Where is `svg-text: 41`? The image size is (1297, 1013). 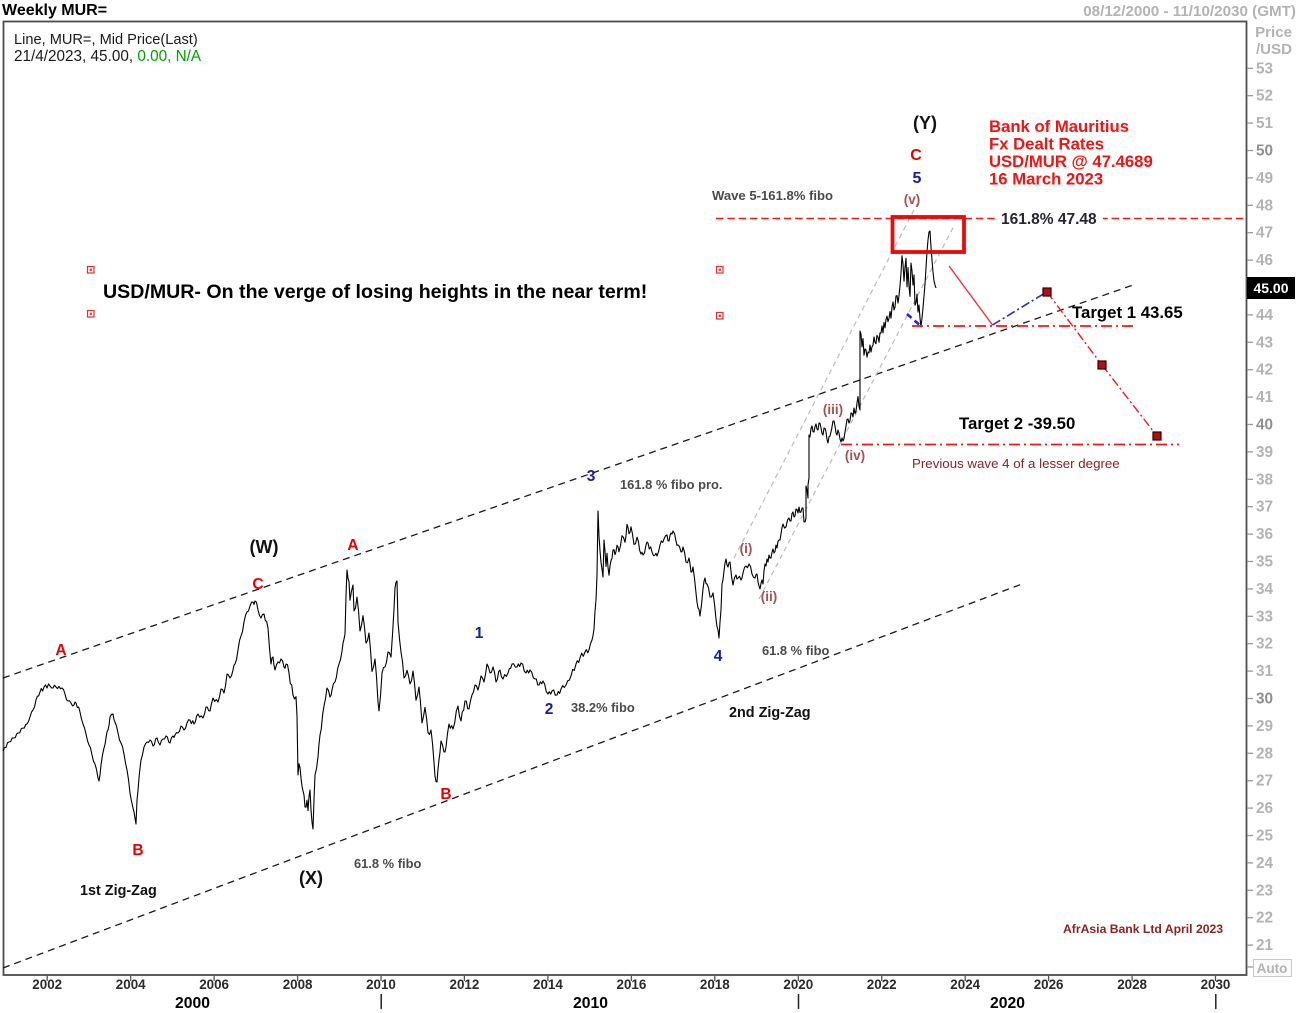 svg-text: 41 is located at coordinates (1265, 397).